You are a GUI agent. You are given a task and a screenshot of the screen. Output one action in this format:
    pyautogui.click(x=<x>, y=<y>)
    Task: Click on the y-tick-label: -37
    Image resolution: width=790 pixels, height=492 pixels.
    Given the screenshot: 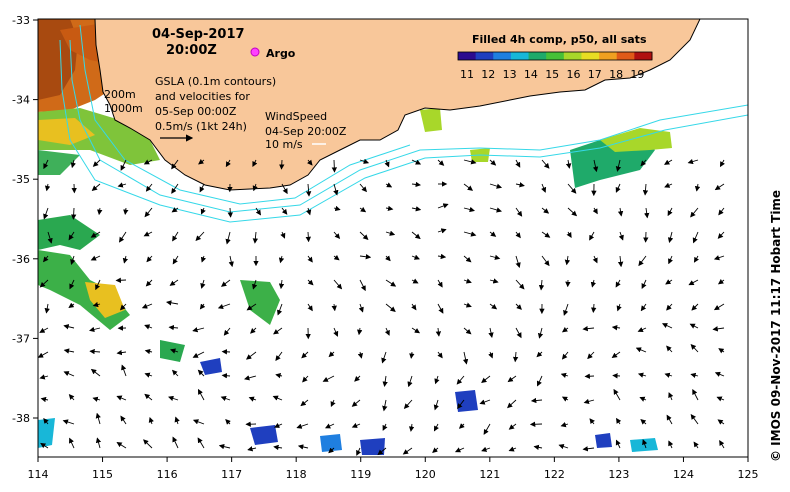 What is the action you would take?
    pyautogui.click(x=21, y=338)
    